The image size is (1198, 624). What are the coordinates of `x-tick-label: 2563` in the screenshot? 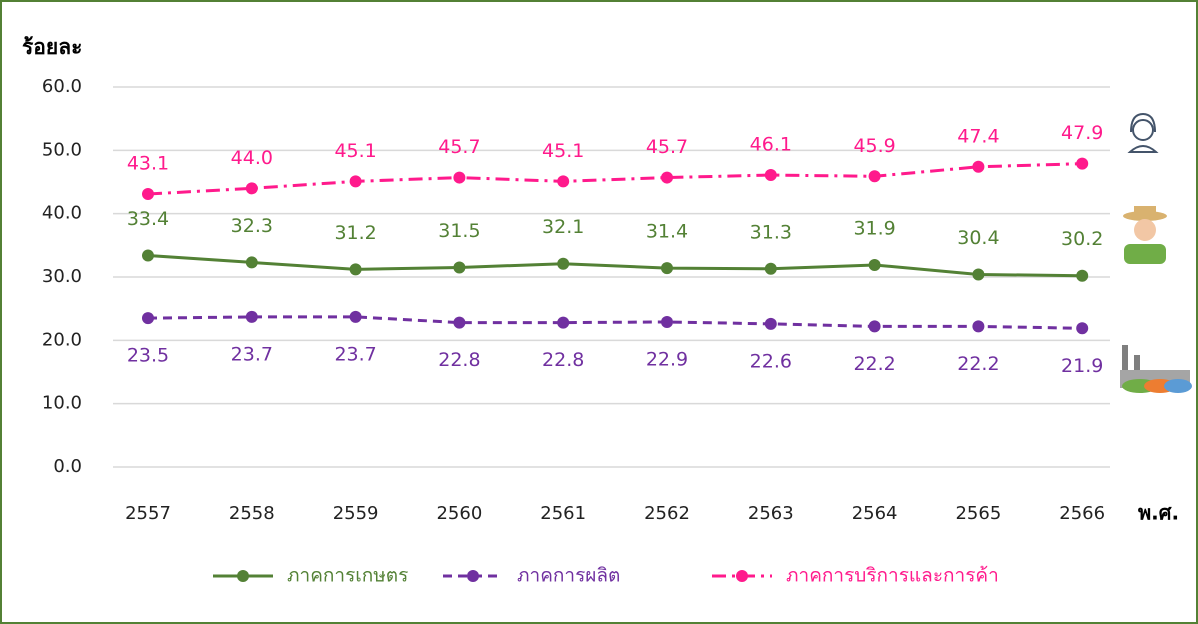 It's located at (771, 513).